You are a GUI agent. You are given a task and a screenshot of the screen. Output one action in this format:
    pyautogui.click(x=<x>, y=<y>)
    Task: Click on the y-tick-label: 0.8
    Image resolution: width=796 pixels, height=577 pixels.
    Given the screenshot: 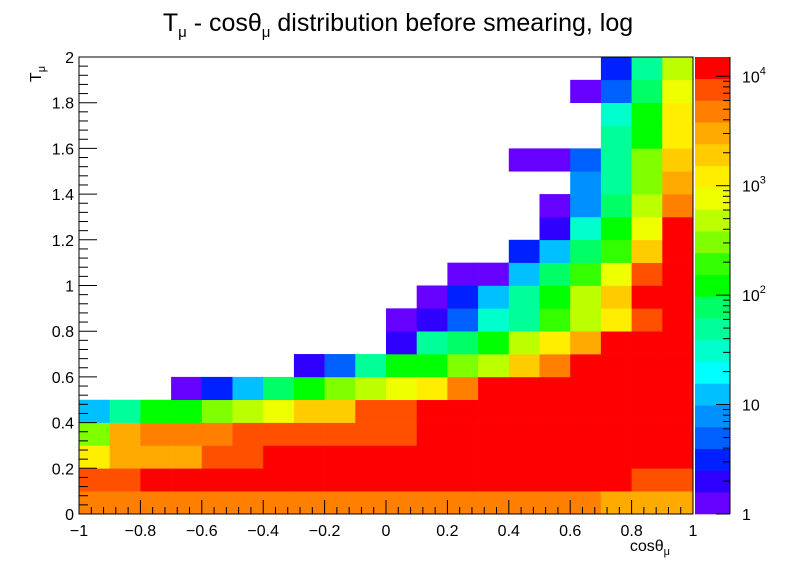 What is the action you would take?
    pyautogui.click(x=63, y=332)
    